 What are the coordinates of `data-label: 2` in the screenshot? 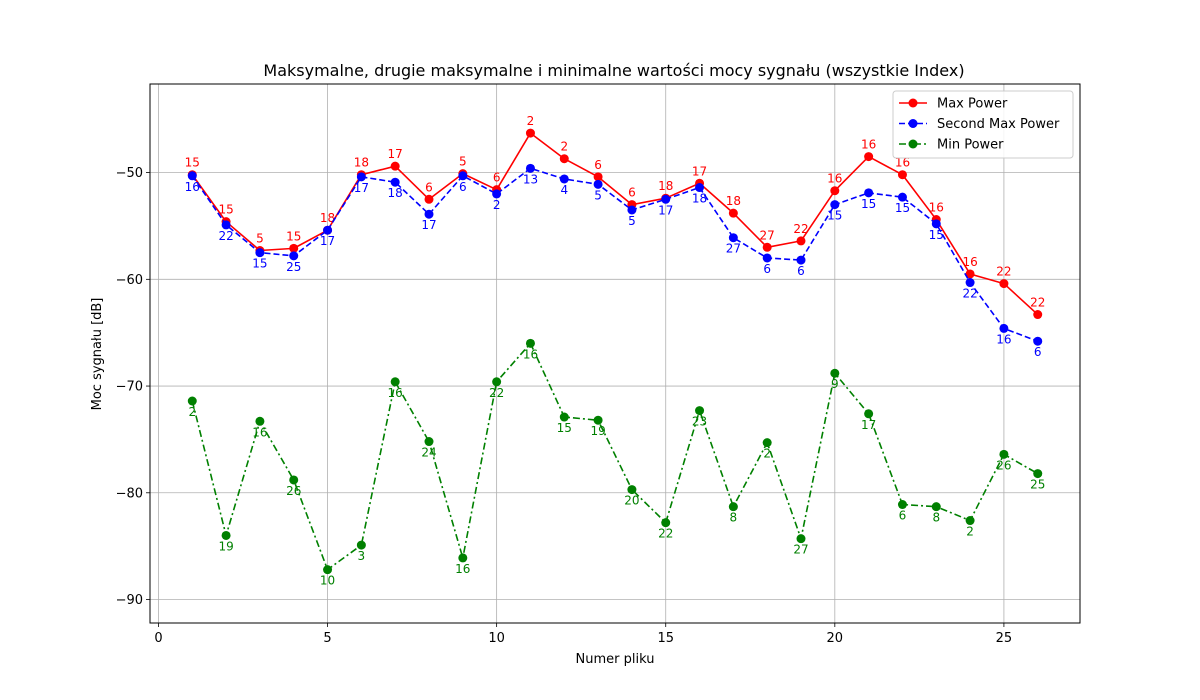 It's located at (970, 532).